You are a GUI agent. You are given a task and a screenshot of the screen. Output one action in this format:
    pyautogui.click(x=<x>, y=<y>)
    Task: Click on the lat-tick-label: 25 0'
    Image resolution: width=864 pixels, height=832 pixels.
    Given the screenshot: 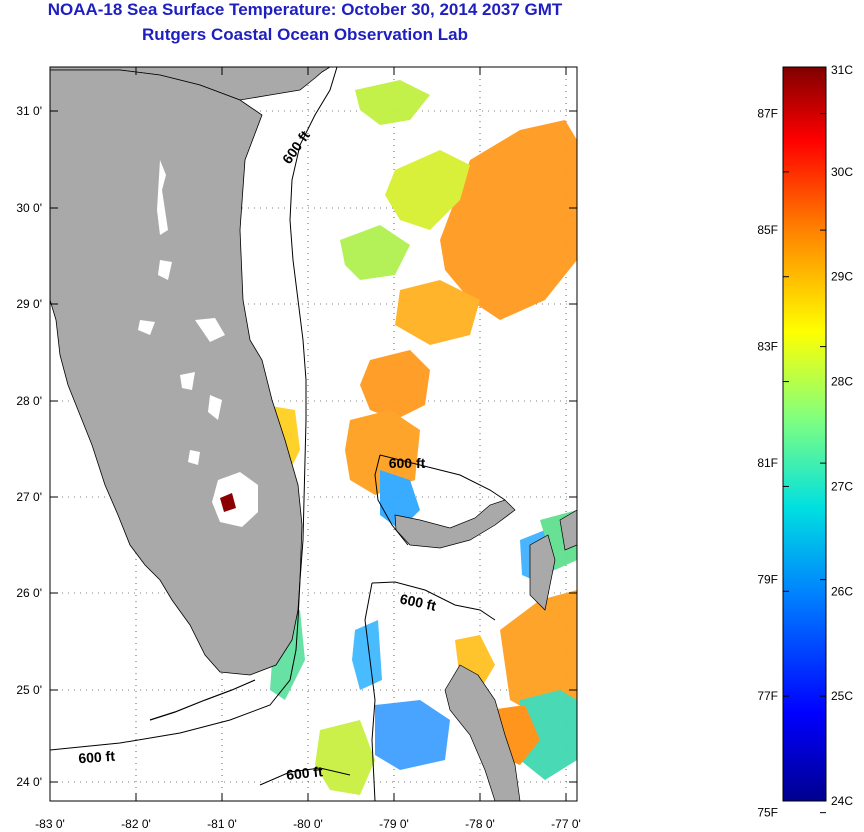 What is the action you would take?
    pyautogui.click(x=29, y=690)
    